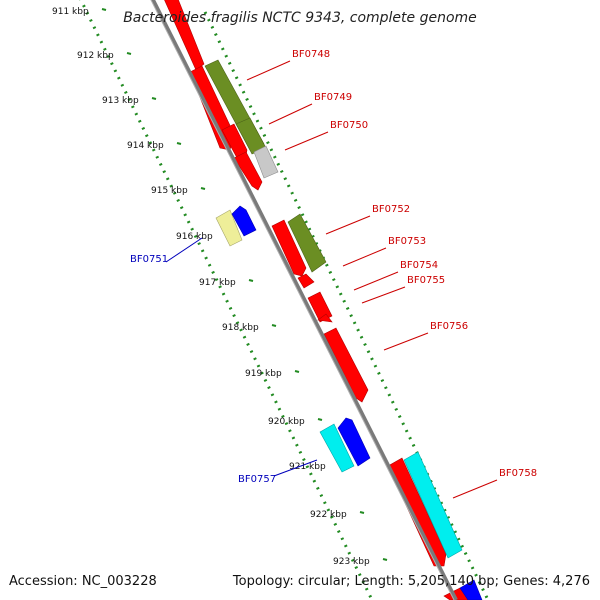 The image size is (600, 600). I want to click on gene-label: BF0758, so click(518, 473).